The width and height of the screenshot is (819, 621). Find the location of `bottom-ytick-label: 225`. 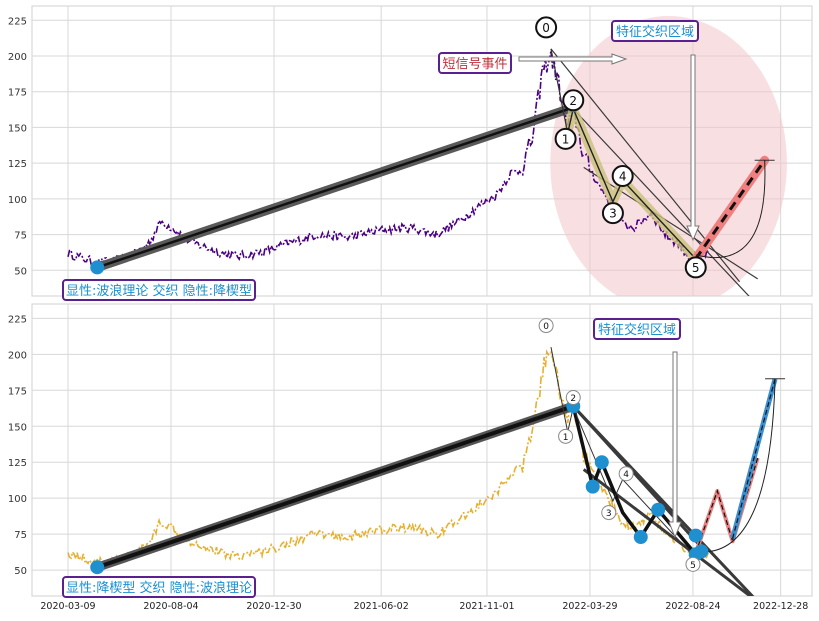

bottom-ytick-label: 225 is located at coordinates (17, 319).